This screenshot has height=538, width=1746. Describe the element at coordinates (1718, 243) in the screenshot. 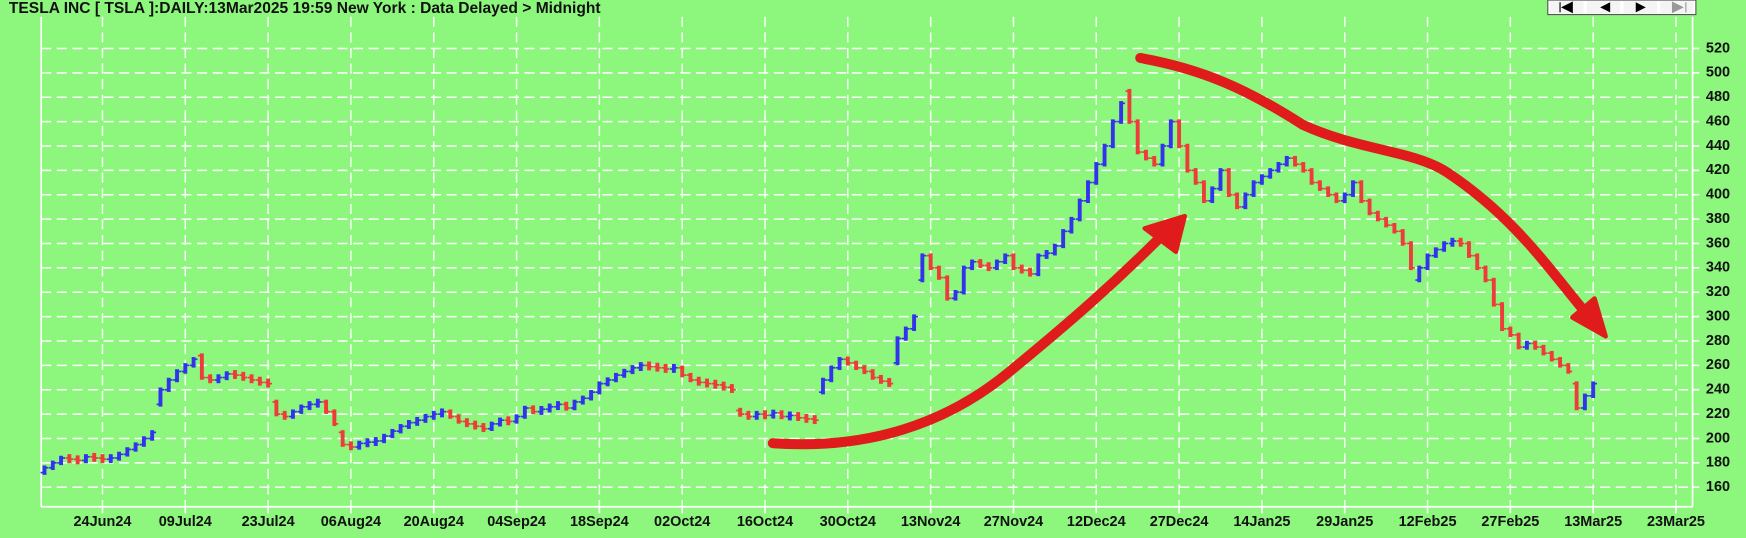

I see `y-tick-label: 360` at that location.